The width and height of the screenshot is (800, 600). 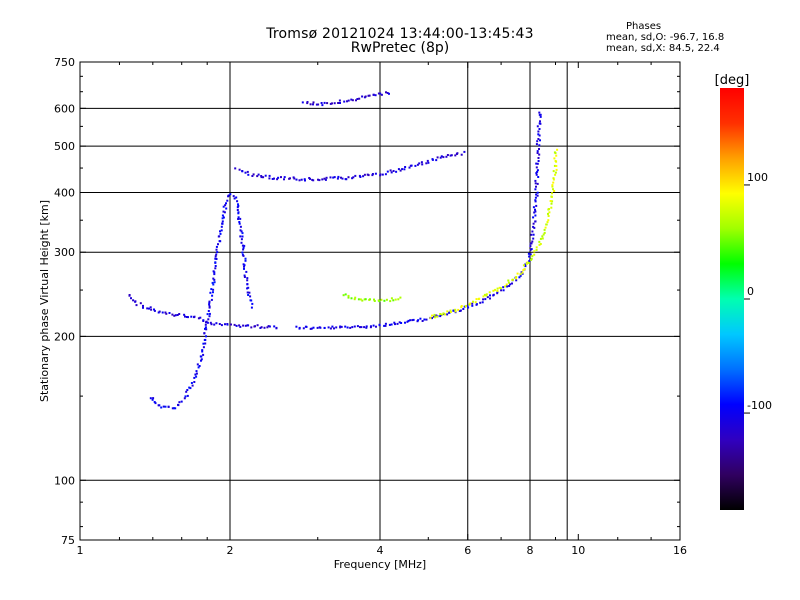 What do you see at coordinates (64, 480) in the screenshot?
I see `y-tick-label: 100` at bounding box center [64, 480].